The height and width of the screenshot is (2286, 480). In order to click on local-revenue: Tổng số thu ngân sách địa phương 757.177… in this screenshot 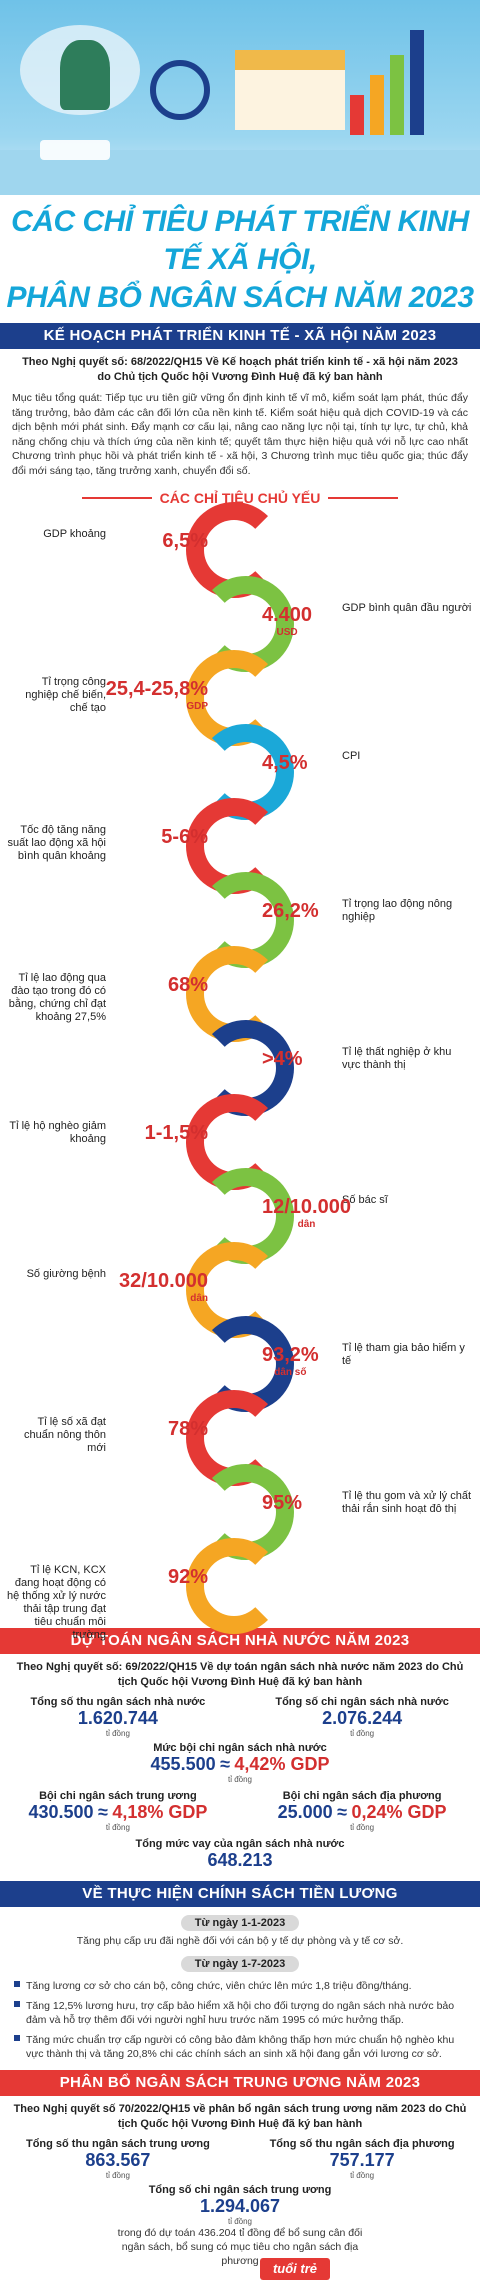, I will do `click(362, 2159)`.